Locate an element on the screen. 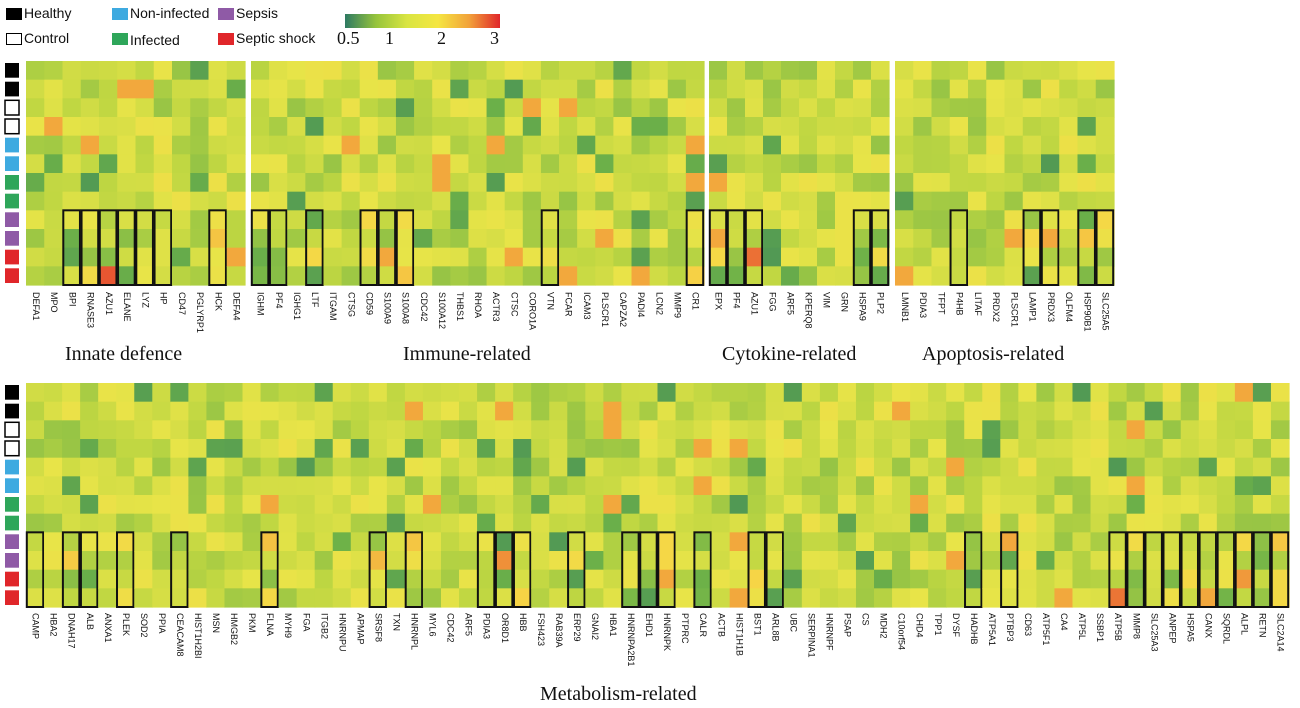  legend-label-control: Control is located at coordinates (47, 38).